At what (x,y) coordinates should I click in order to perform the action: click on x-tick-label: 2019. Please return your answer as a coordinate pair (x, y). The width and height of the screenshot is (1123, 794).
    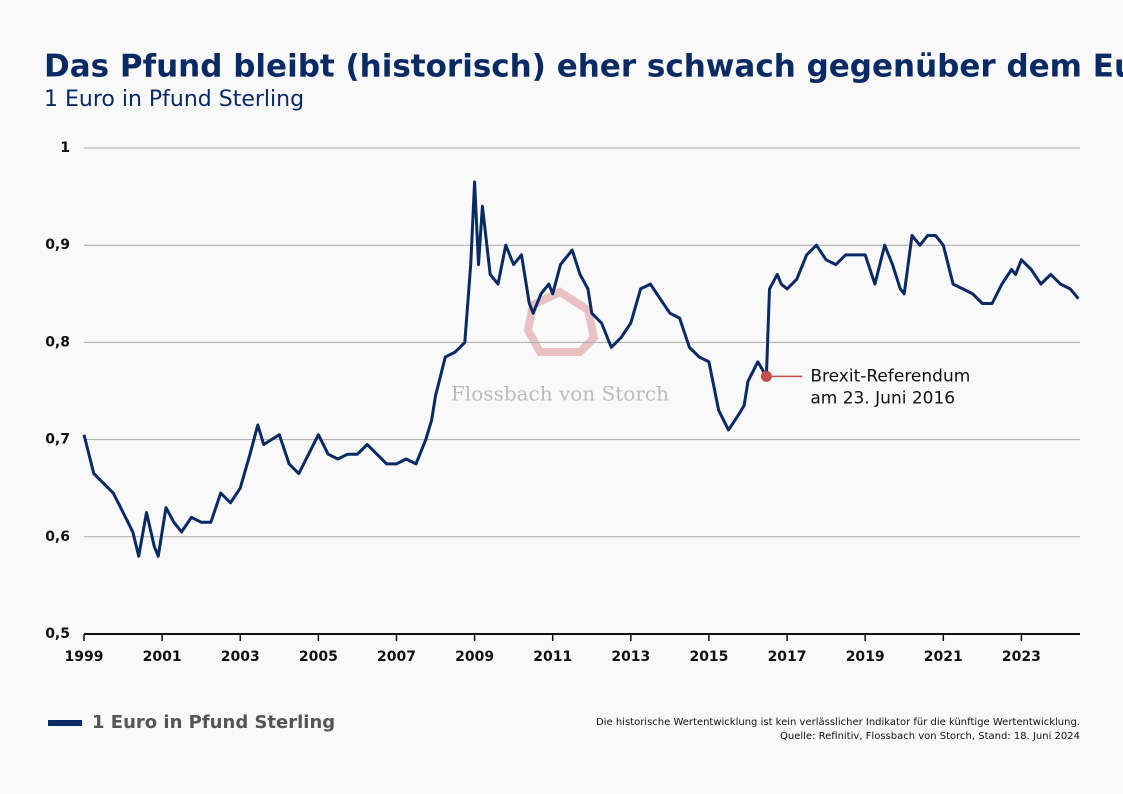
    Looking at the image, I should click on (865, 657).